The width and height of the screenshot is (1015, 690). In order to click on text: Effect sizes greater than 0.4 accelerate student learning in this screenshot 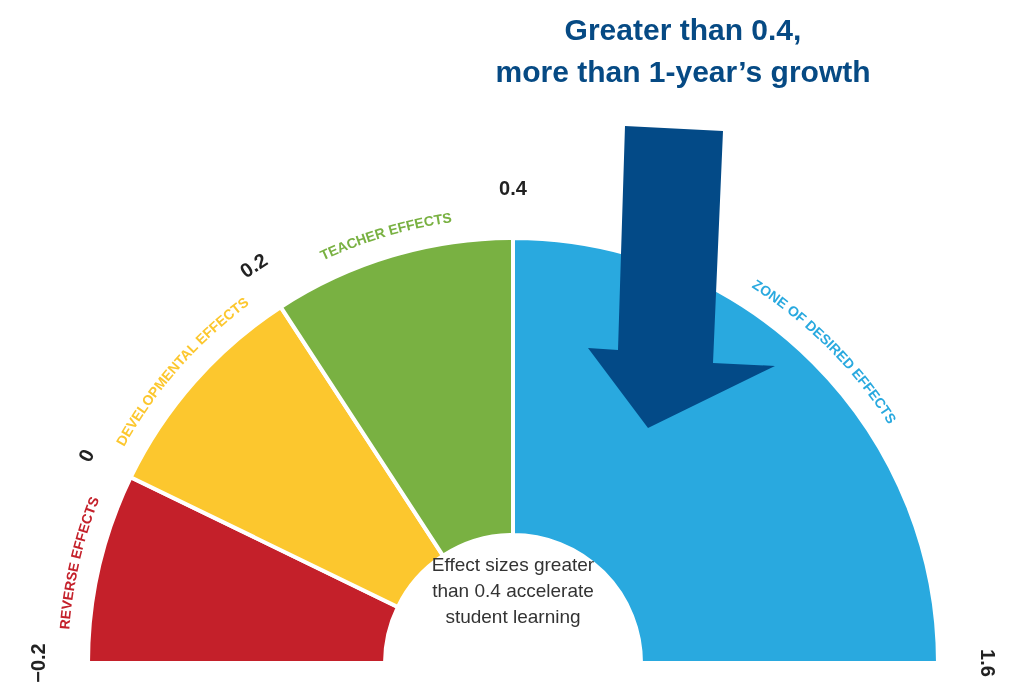, I will do `click(513, 590)`.